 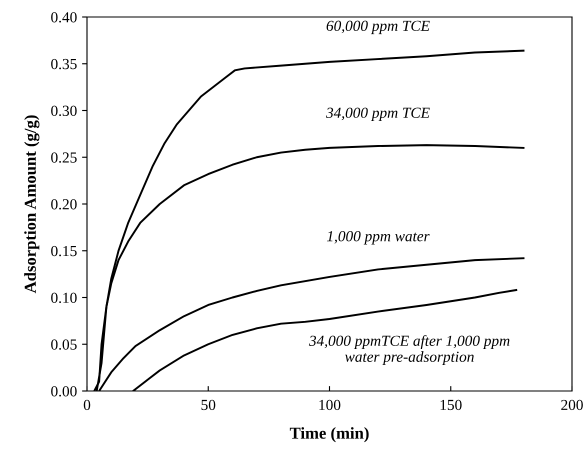 What do you see at coordinates (378, 27) in the screenshot?
I see `series-label: 60,000 ppm TCE` at bounding box center [378, 27].